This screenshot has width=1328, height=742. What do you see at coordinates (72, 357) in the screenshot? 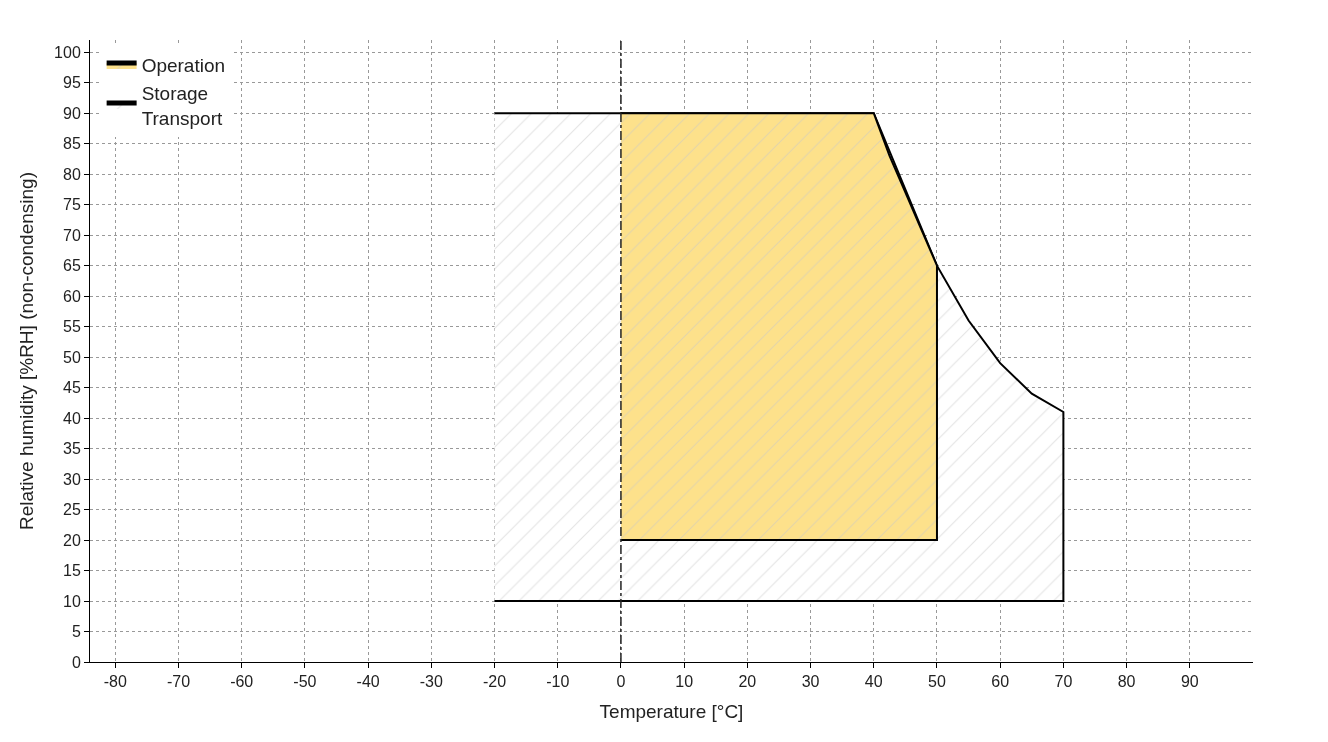
I see `y-tick-label: 50` at bounding box center [72, 357].